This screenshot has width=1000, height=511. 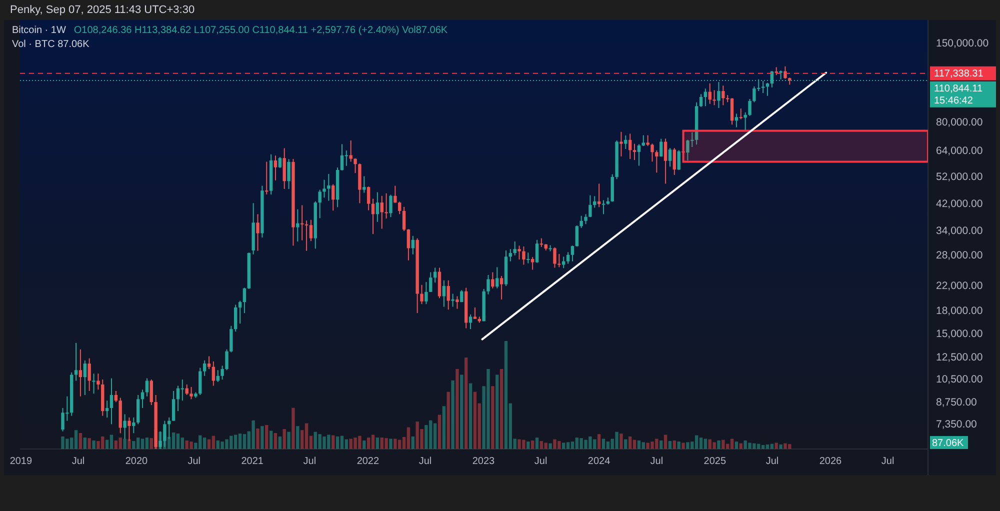 I want to click on y-tick-label: 150,000.00, so click(x=962, y=43).